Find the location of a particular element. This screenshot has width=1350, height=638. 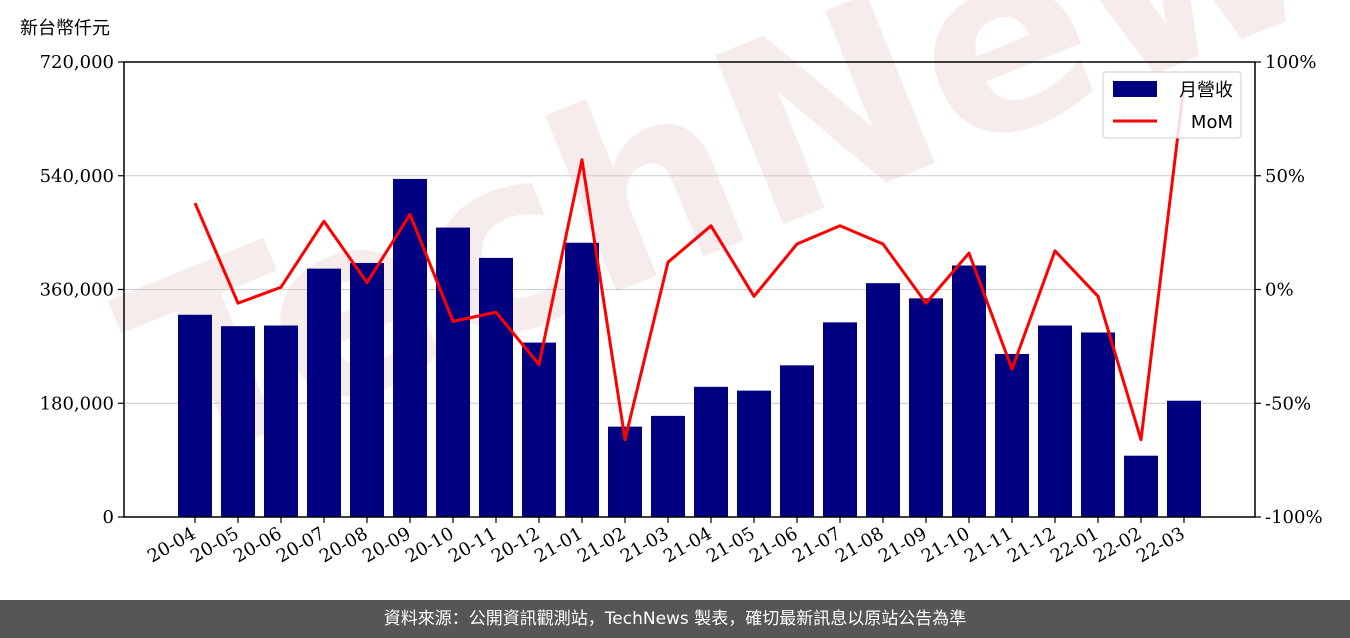

x-tick-label: 20-04 is located at coordinates (171, 545).